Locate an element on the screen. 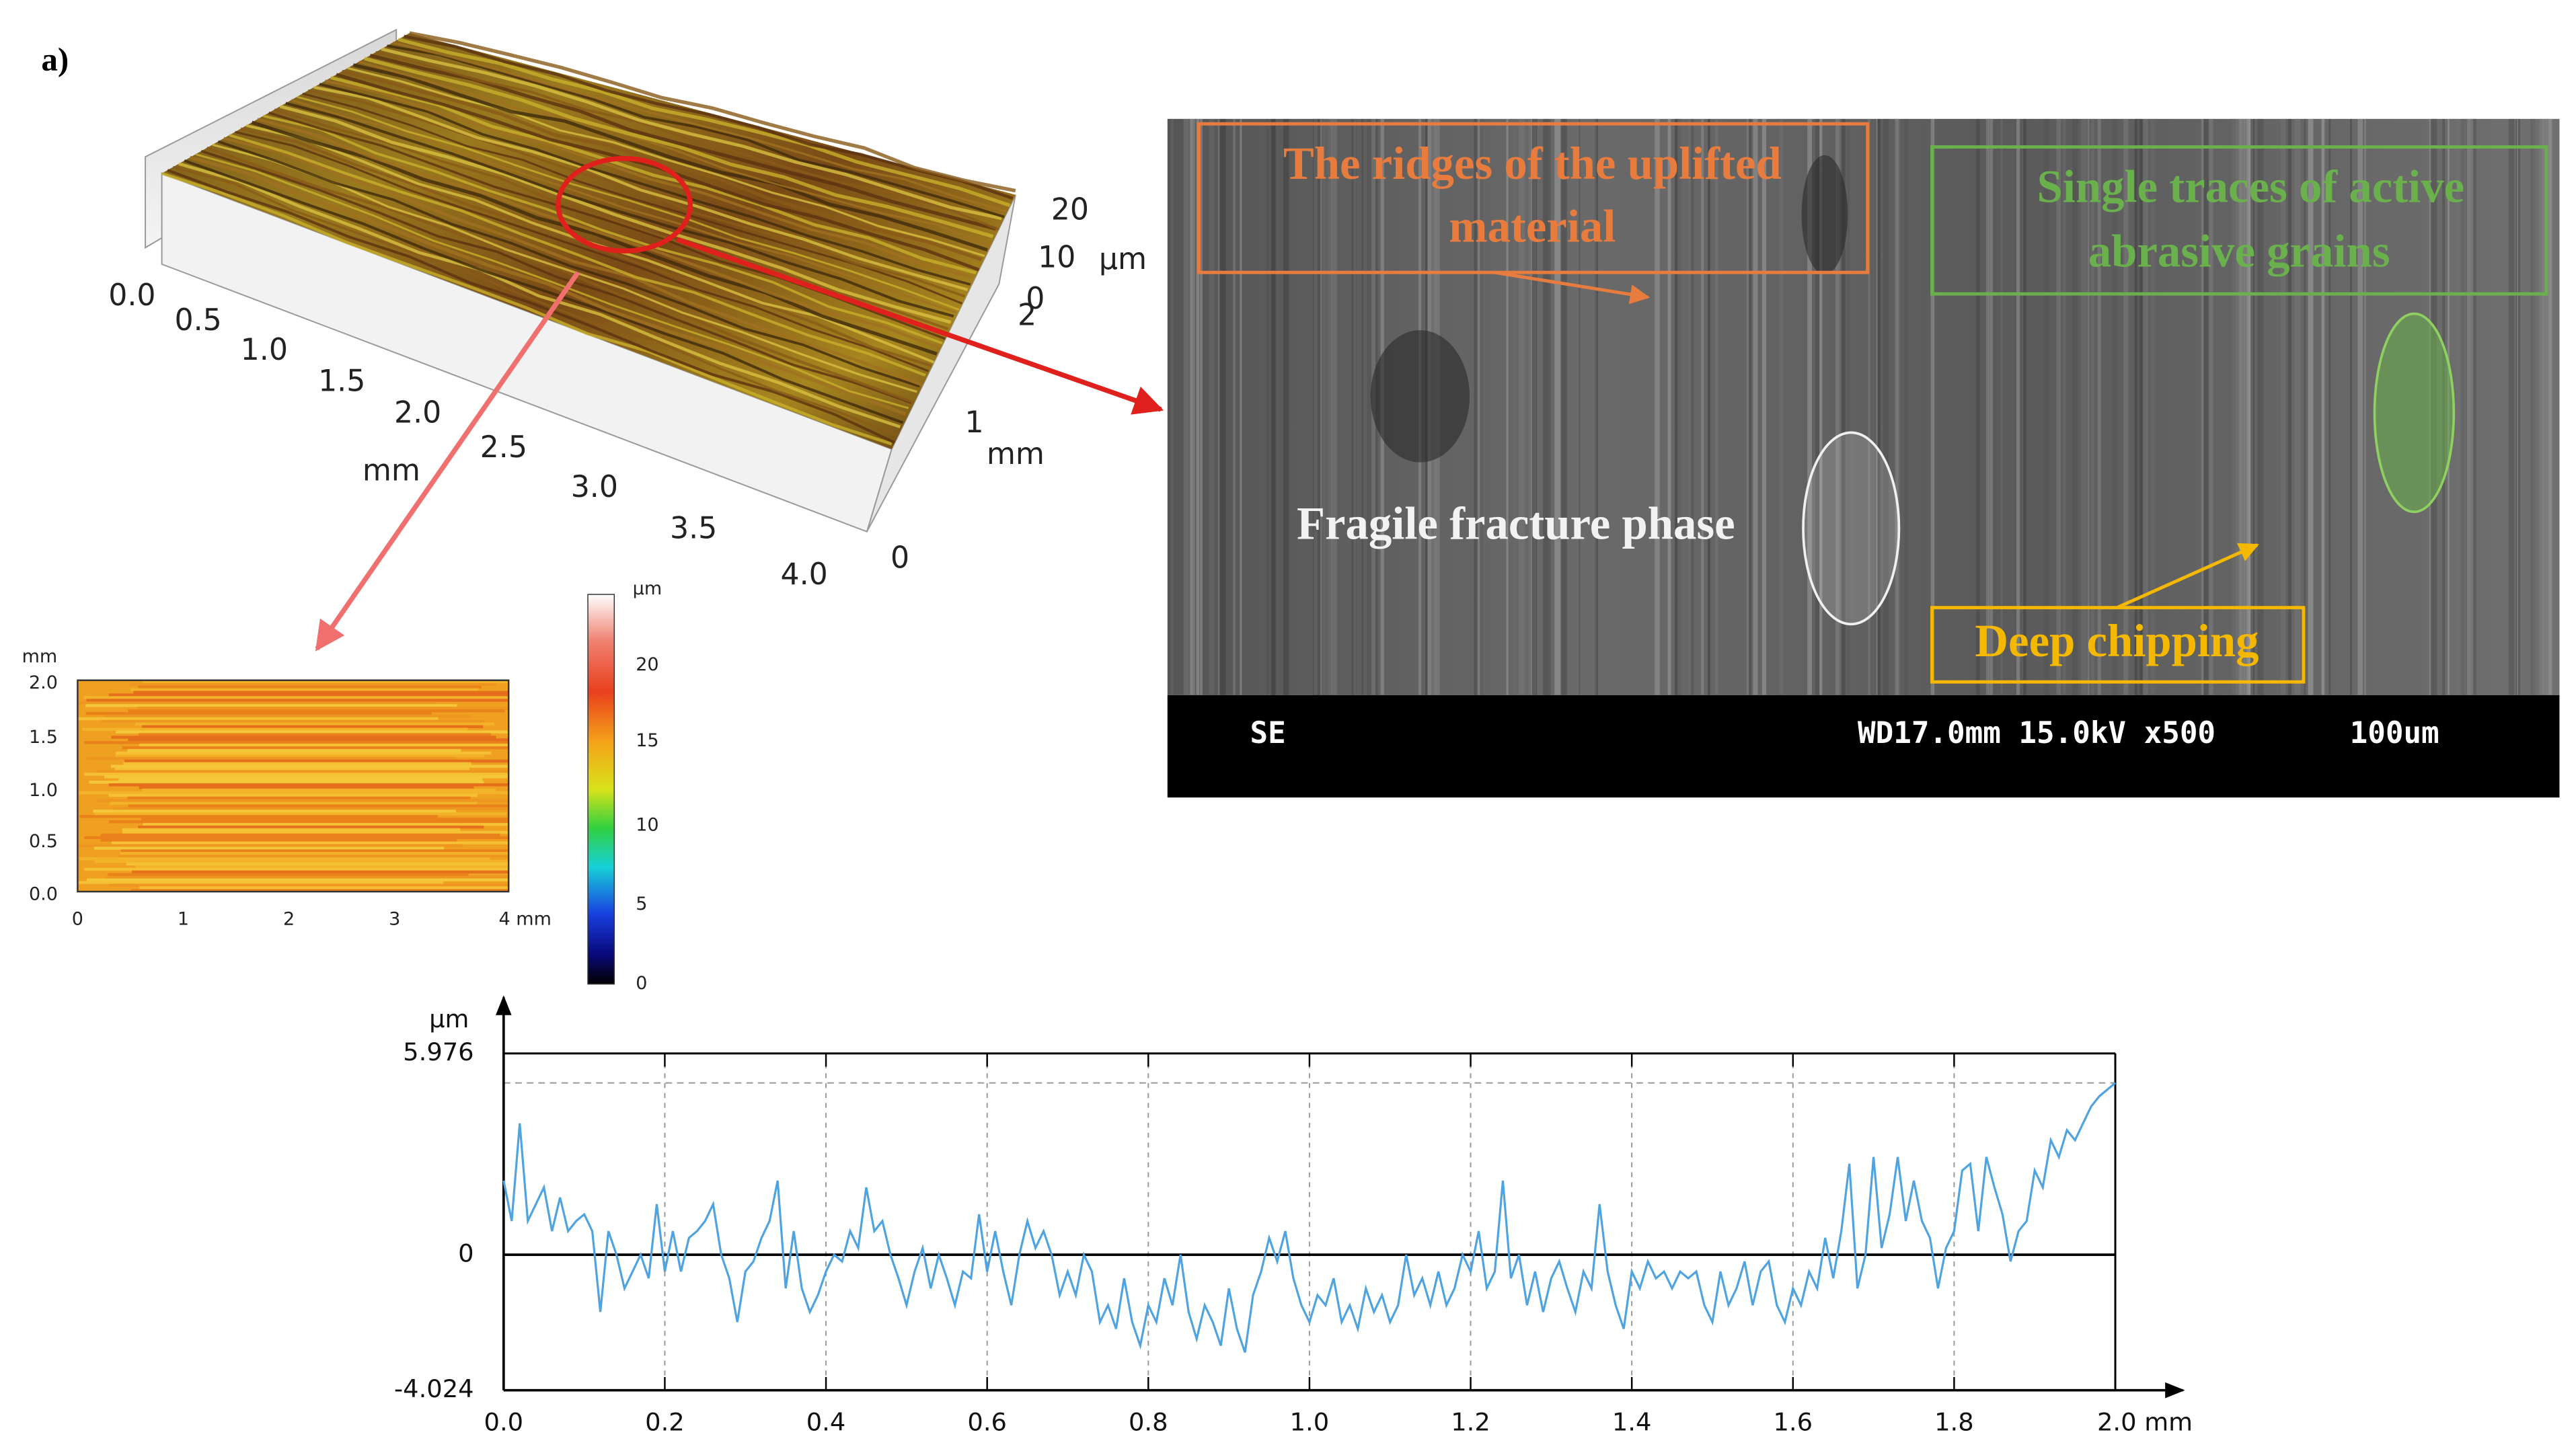 The image size is (2576, 1453). y-tick-label: 1.0 is located at coordinates (43, 790).